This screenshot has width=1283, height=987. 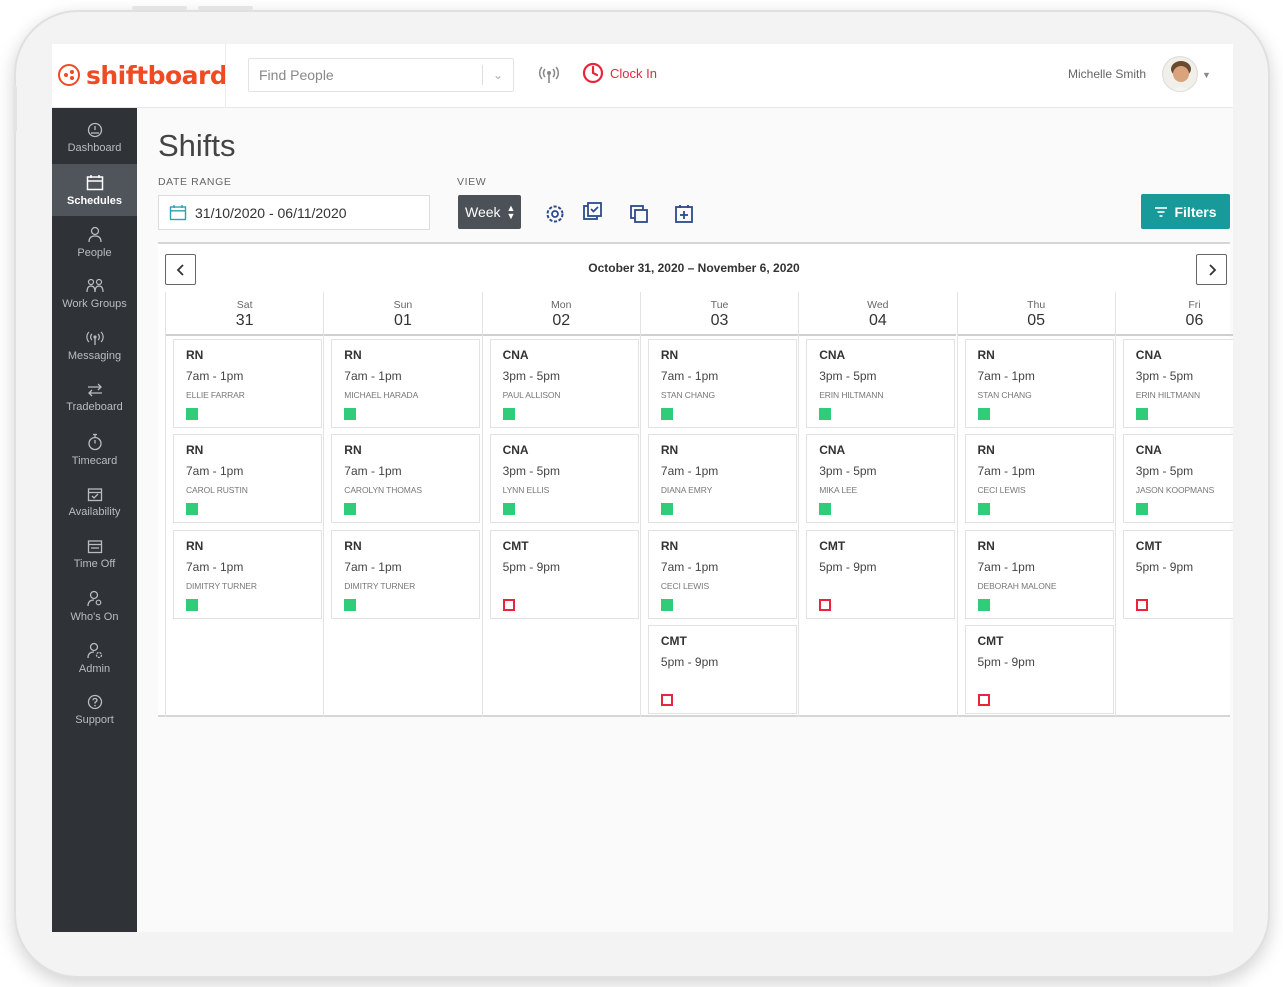 What do you see at coordinates (294, 212) in the screenshot?
I see `date-range-input: 31/10/2020 - 06/11/2020` at bounding box center [294, 212].